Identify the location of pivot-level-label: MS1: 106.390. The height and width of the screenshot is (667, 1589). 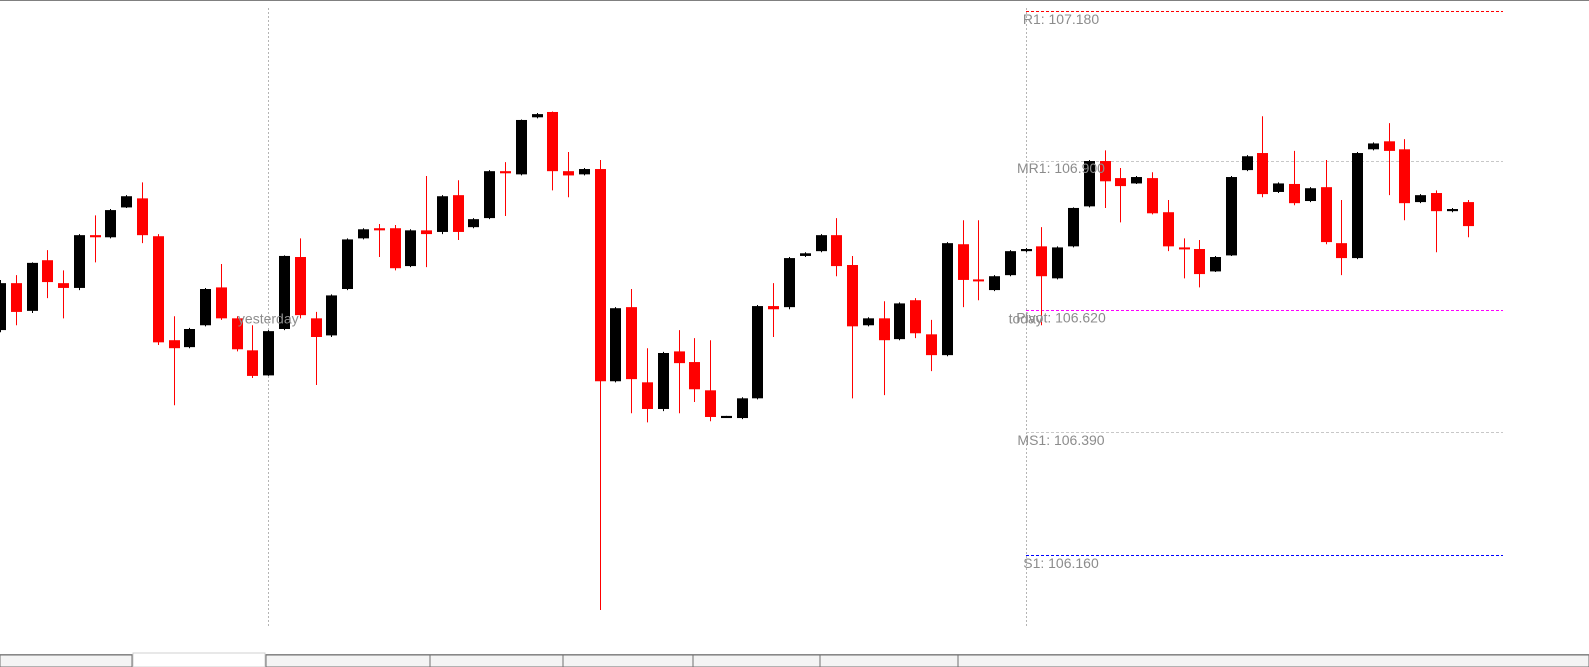
(1060, 440).